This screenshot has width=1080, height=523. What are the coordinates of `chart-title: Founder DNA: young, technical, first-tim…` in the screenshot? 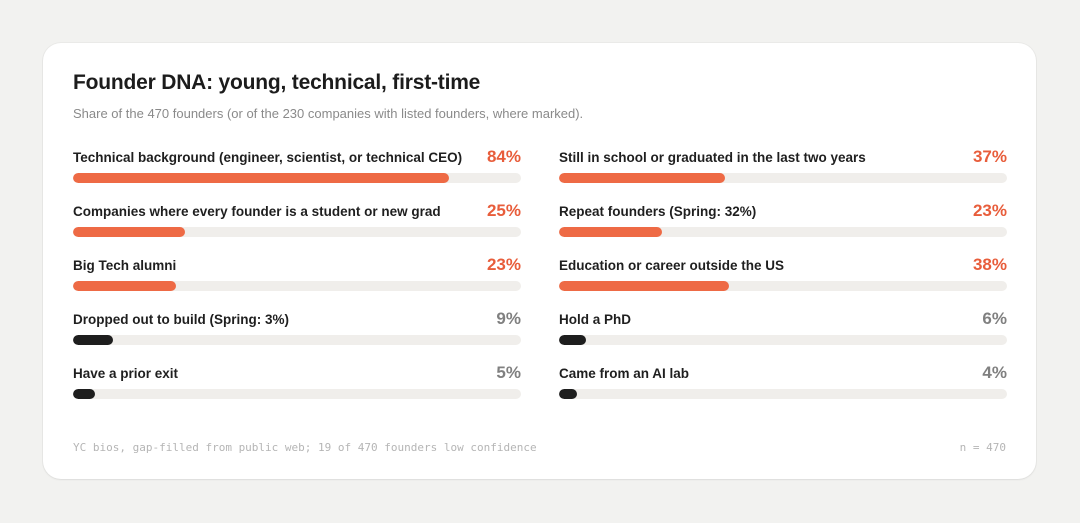 It's located at (277, 82).